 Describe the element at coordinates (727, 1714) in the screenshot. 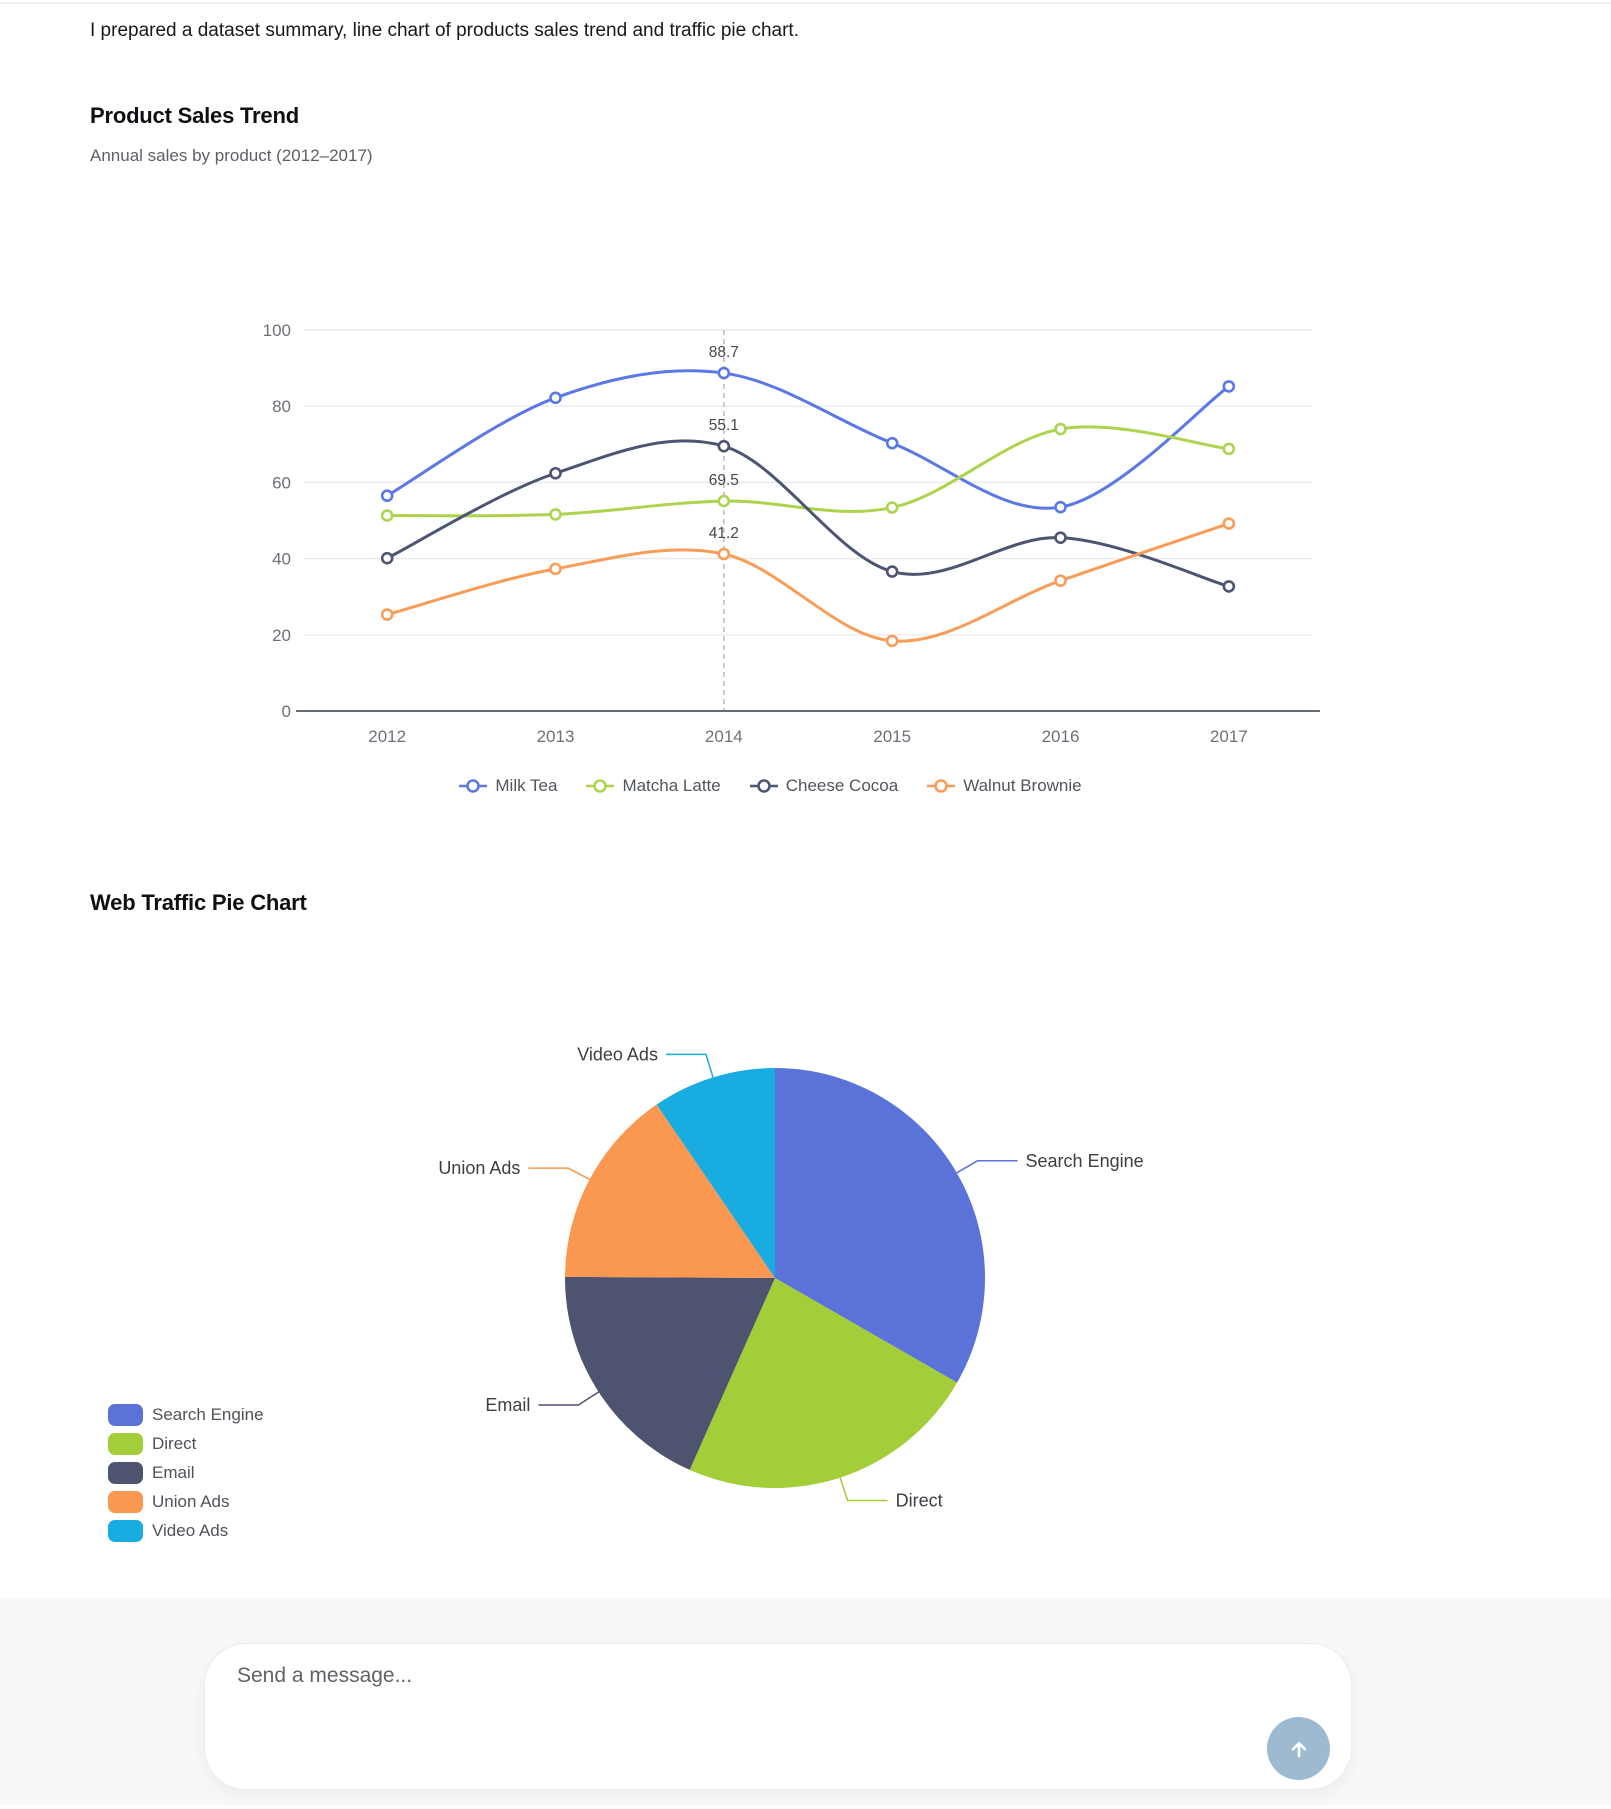

I see `message-input` at that location.